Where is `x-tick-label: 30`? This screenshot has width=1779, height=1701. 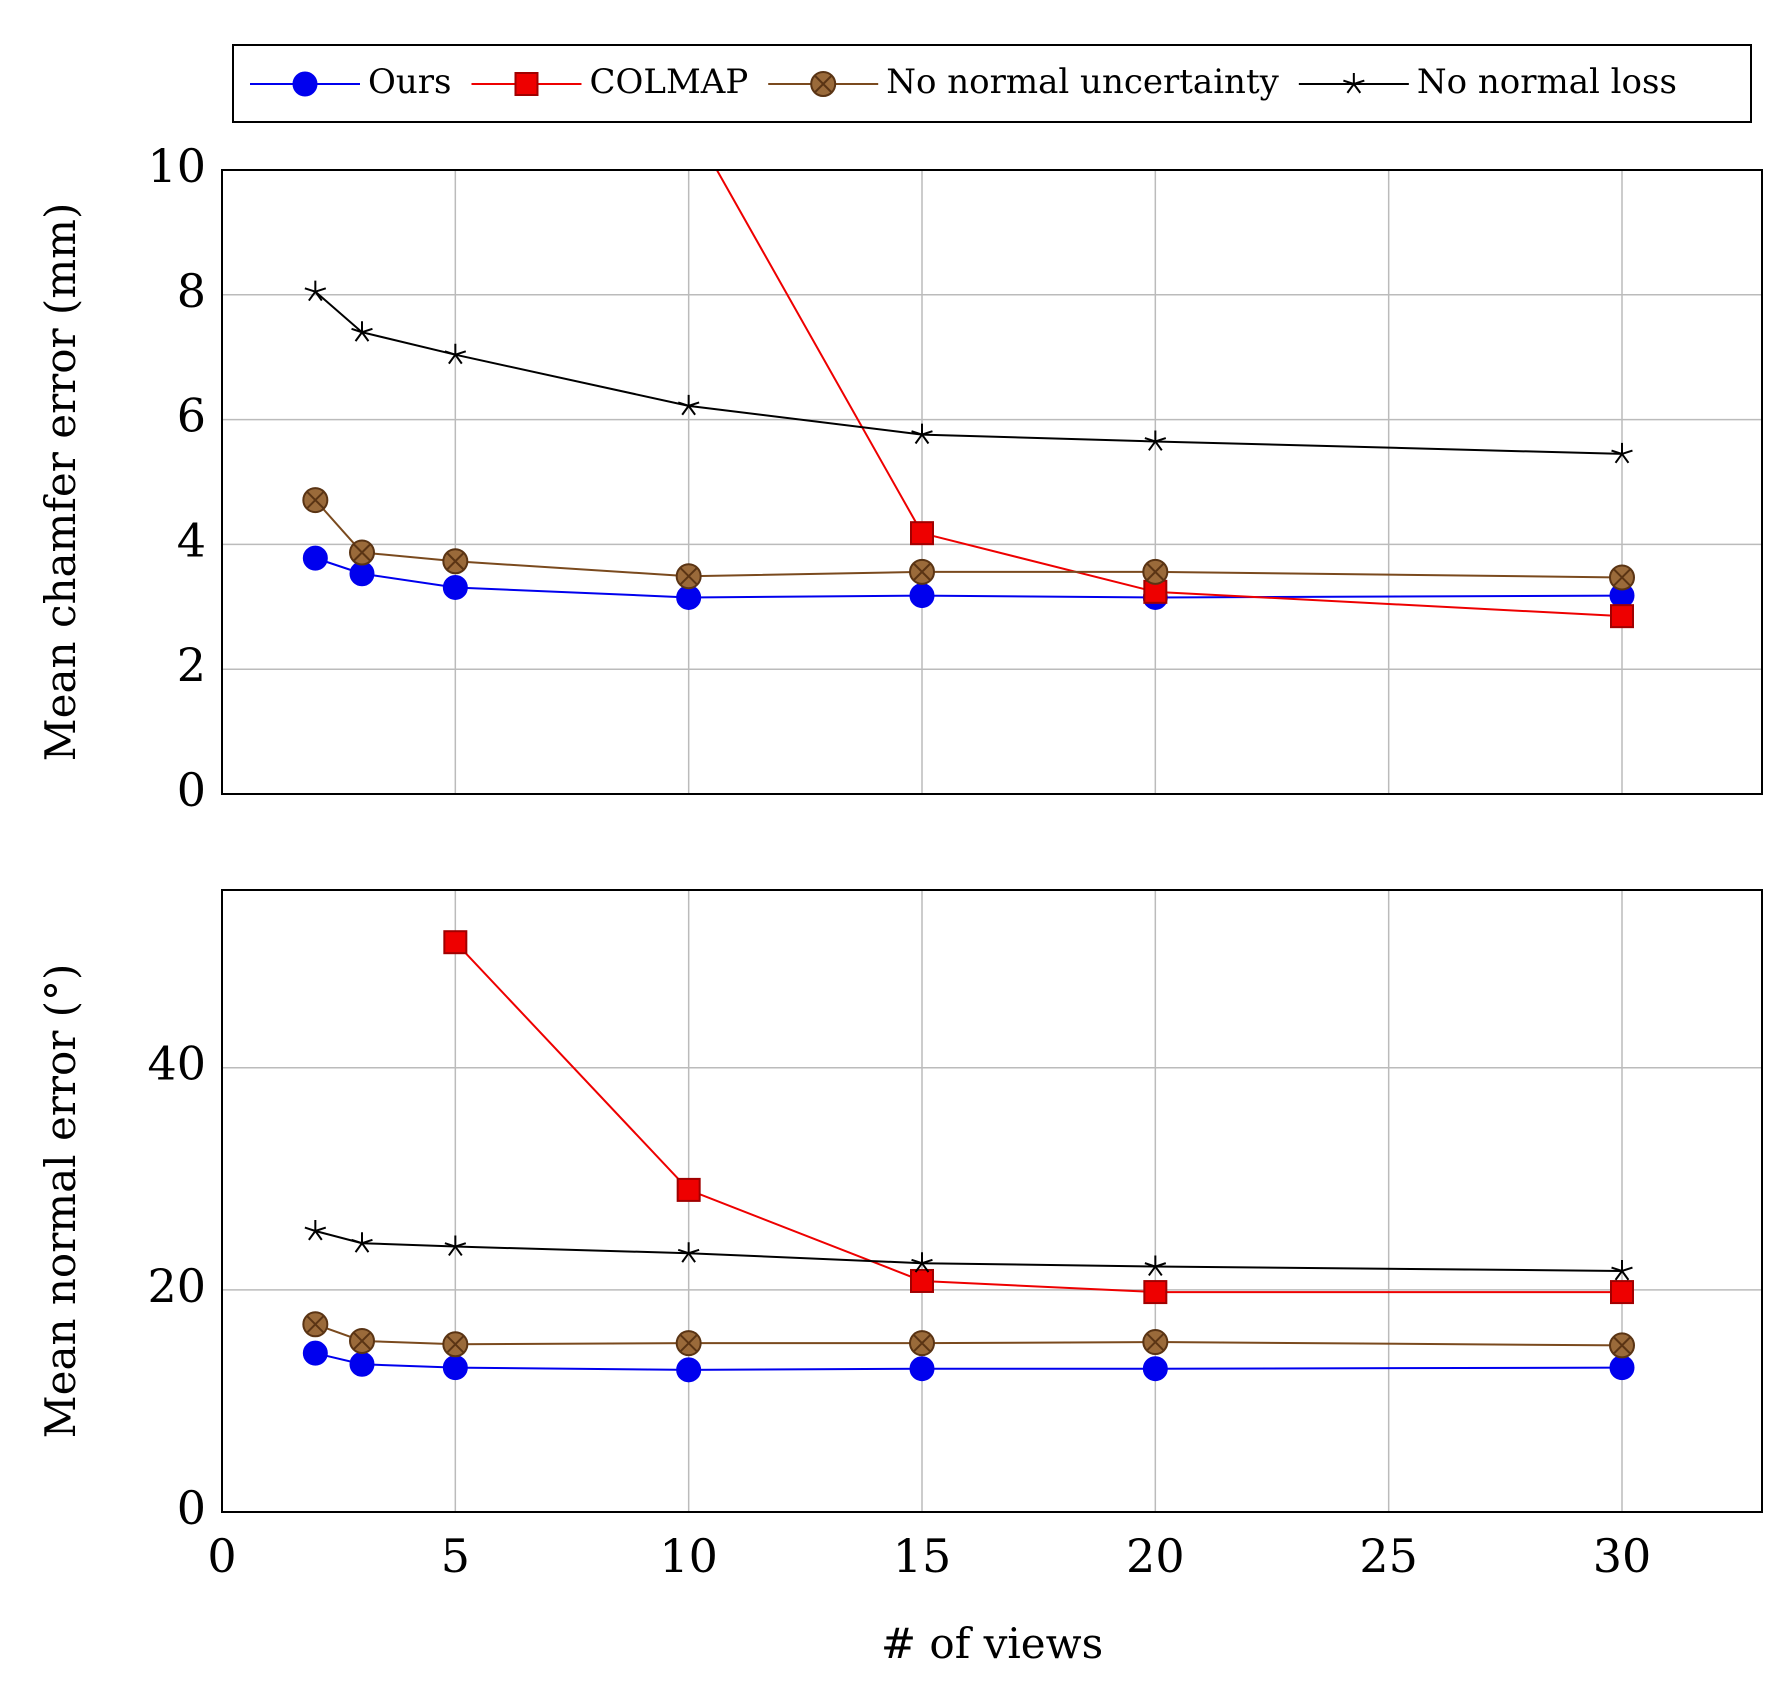
x-tick-label: 30 is located at coordinates (1622, 1556).